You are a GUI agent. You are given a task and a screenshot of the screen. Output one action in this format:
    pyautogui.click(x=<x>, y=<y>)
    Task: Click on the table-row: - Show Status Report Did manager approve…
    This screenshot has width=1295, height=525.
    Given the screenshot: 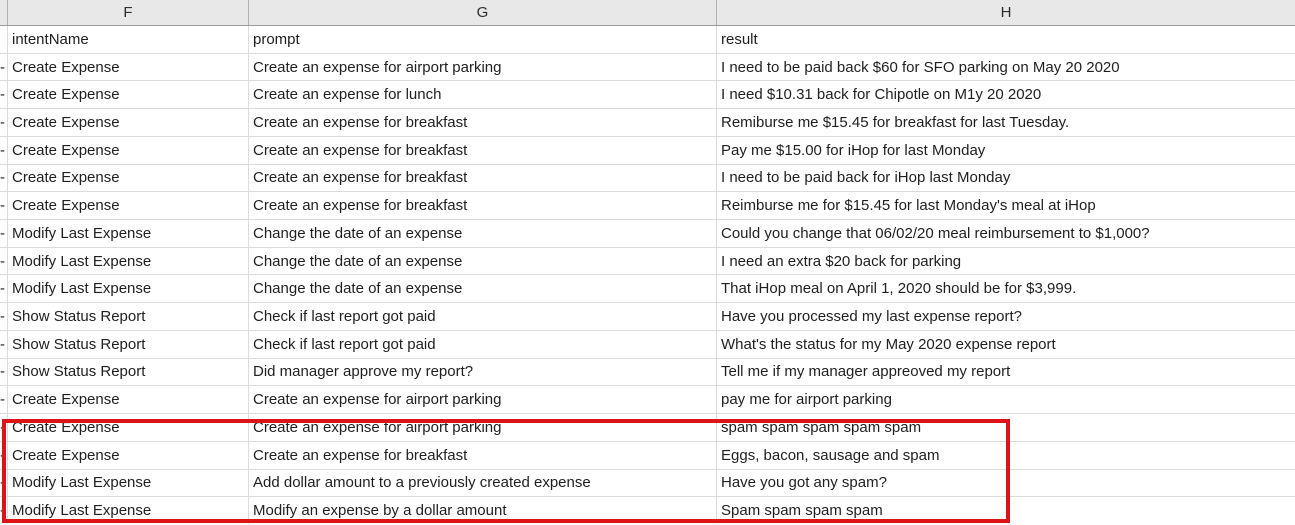 What is the action you would take?
    pyautogui.click(x=647, y=372)
    